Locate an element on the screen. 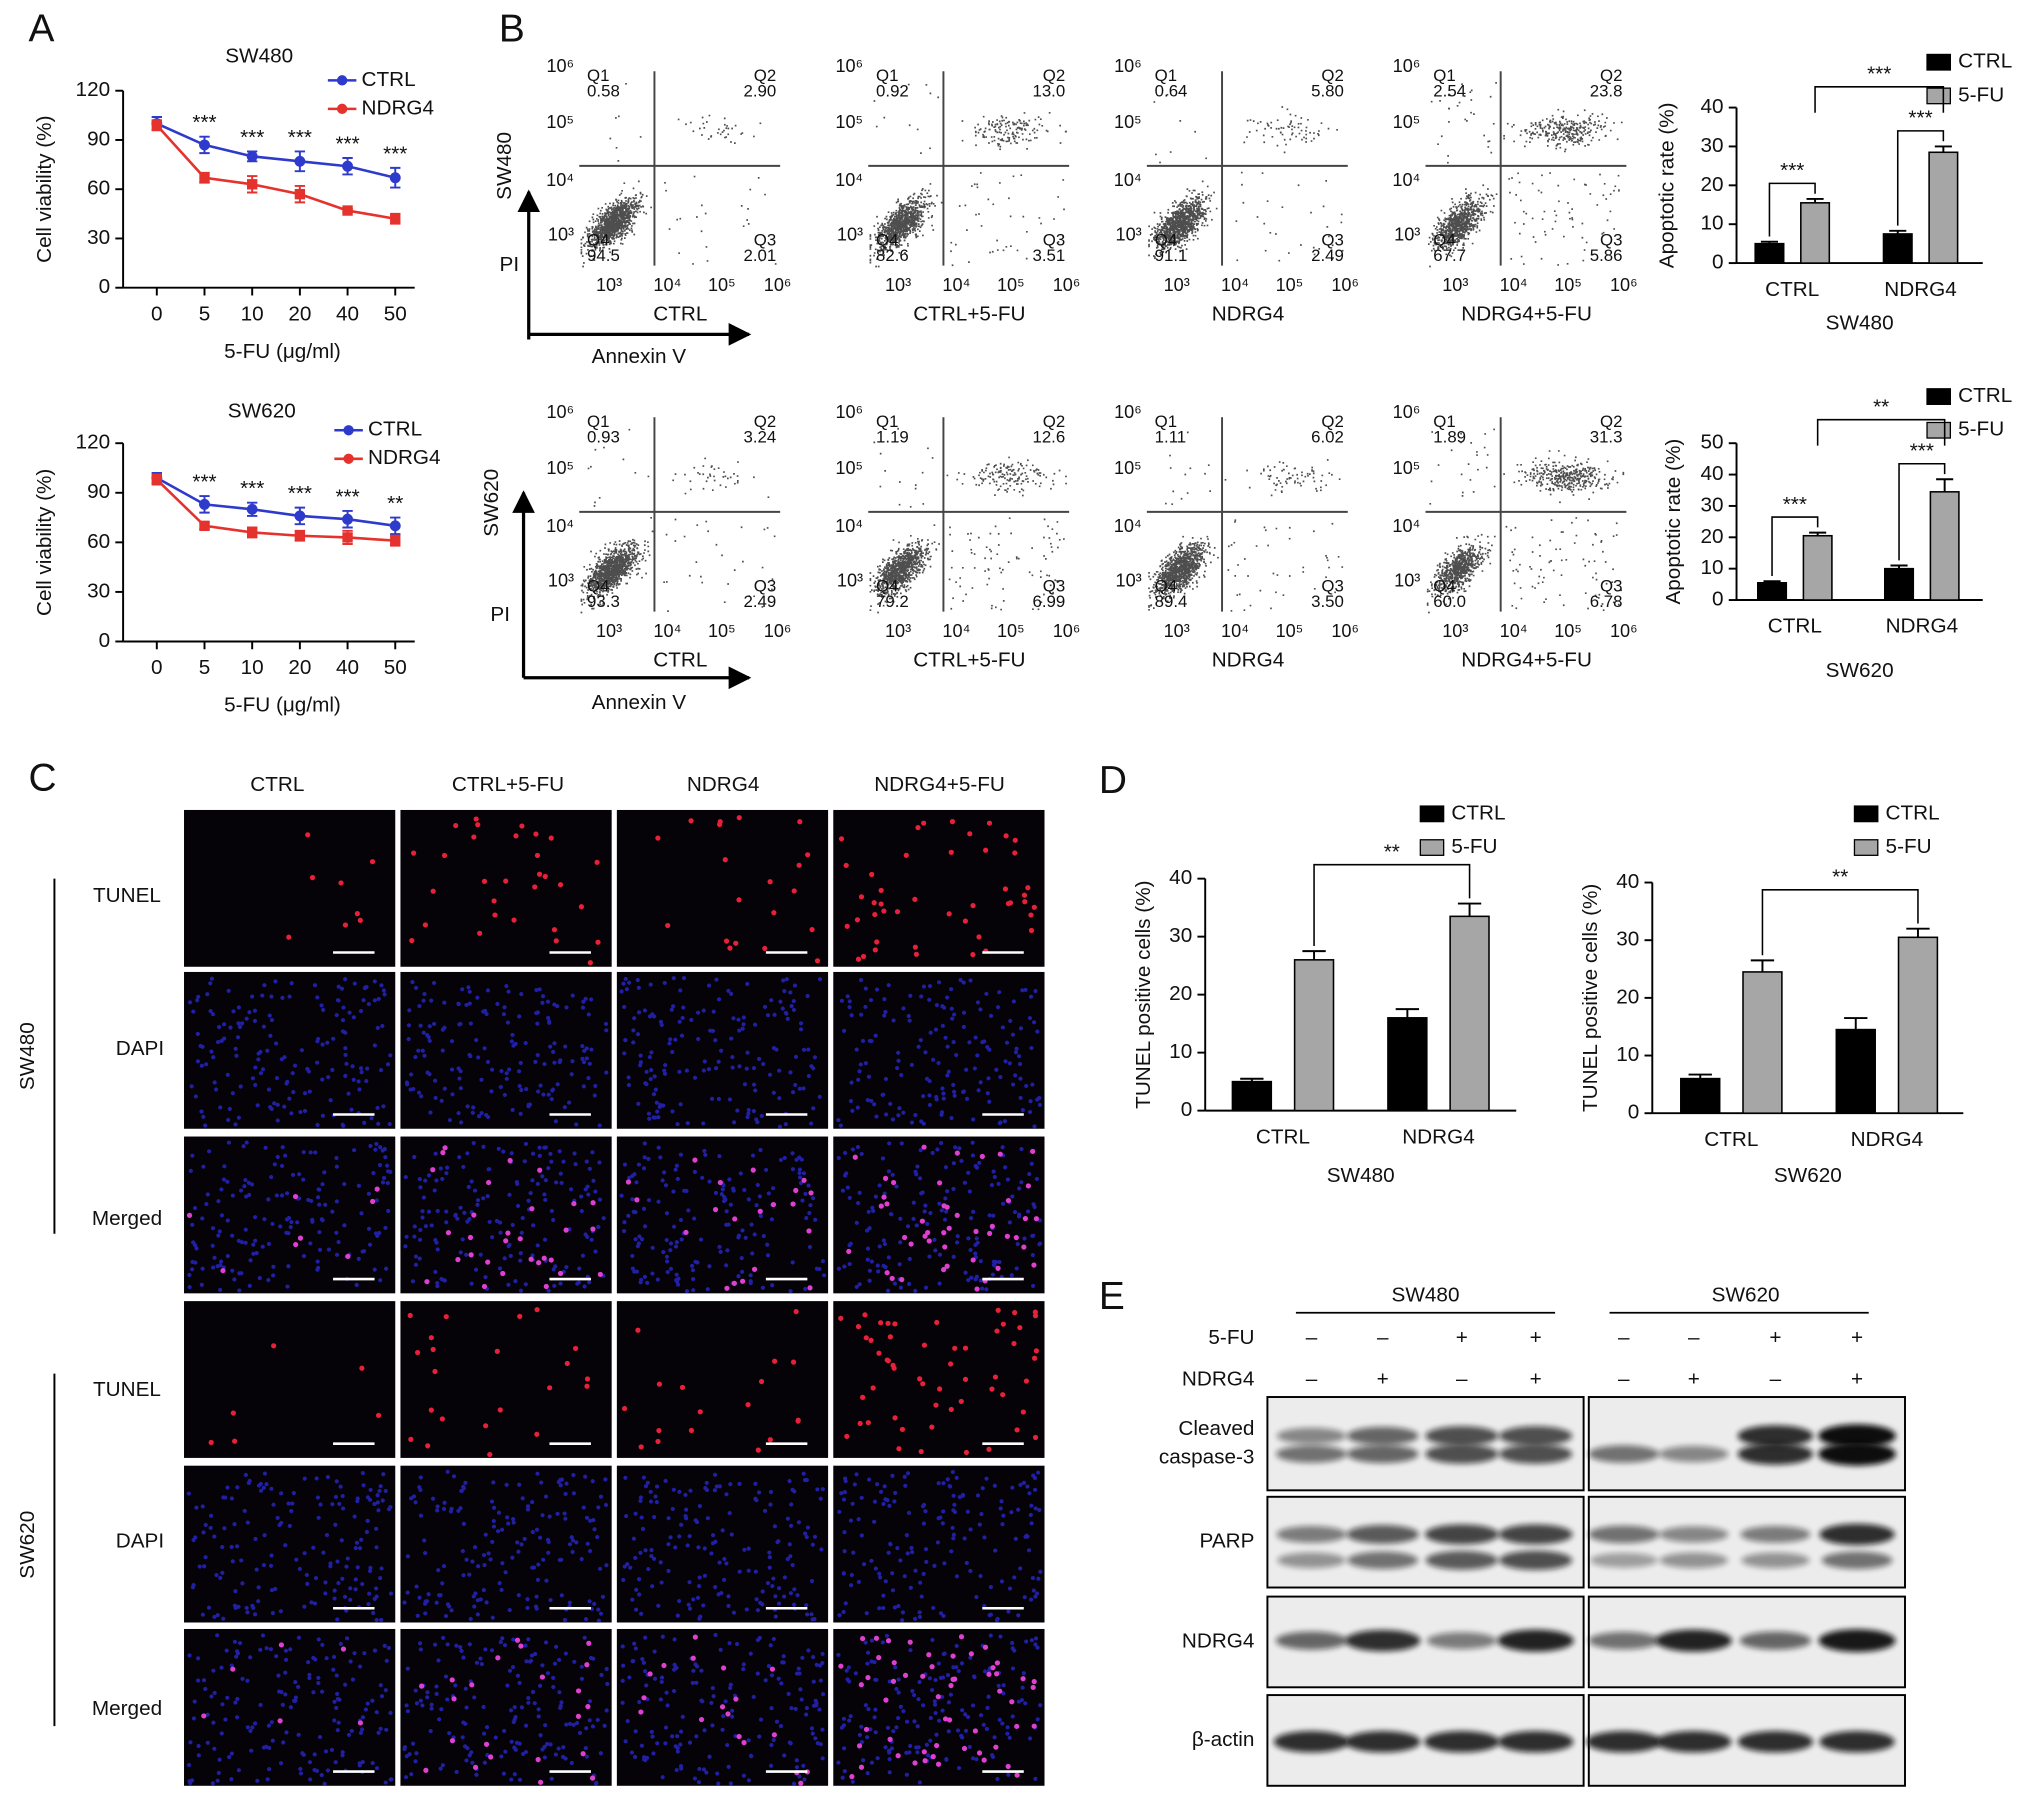  events-q4 is located at coordinates (1462, 226).